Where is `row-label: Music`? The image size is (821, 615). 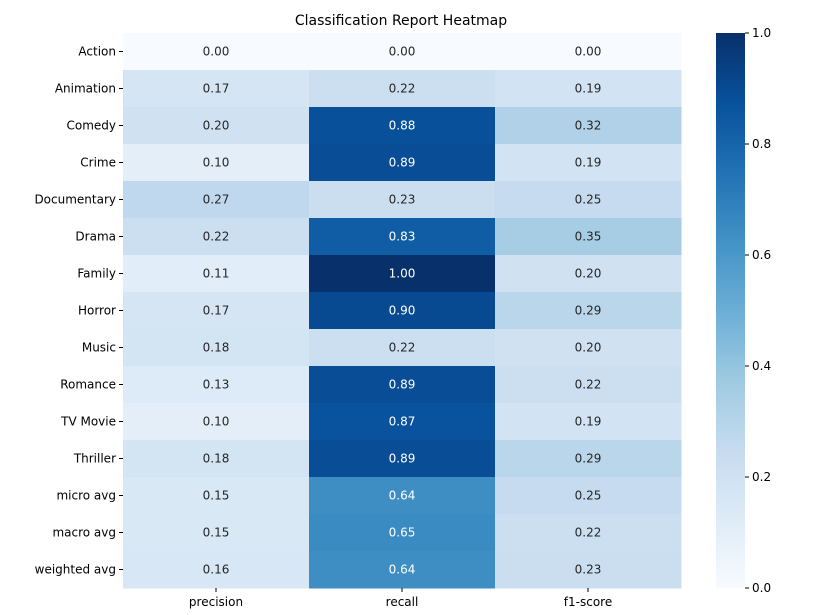
row-label: Music is located at coordinates (99, 348).